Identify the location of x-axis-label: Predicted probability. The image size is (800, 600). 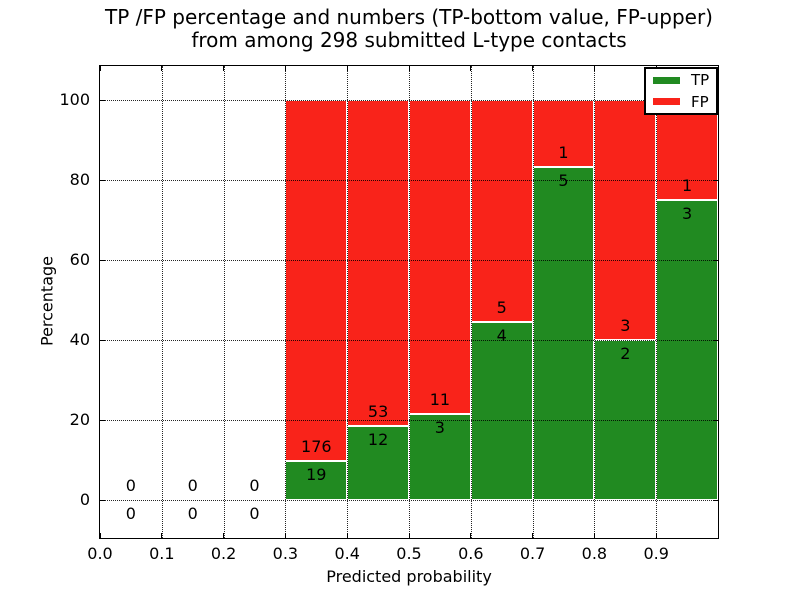
(409, 576).